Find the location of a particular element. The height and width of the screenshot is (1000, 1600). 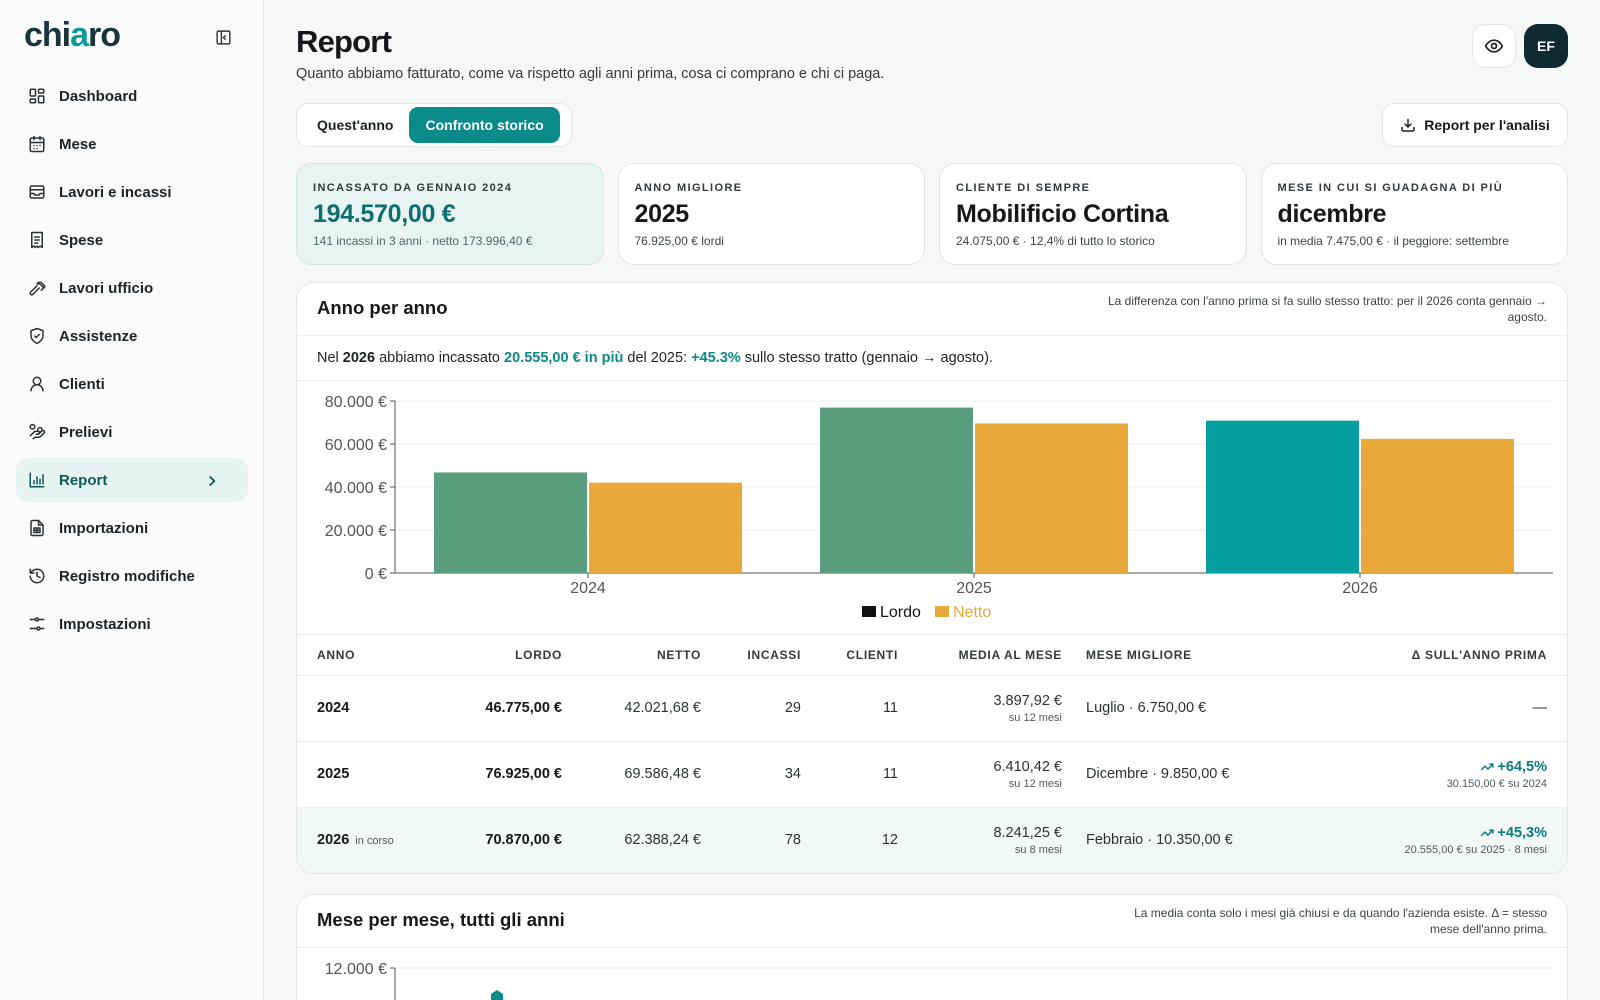

summary-year: 2026 is located at coordinates (359, 358).